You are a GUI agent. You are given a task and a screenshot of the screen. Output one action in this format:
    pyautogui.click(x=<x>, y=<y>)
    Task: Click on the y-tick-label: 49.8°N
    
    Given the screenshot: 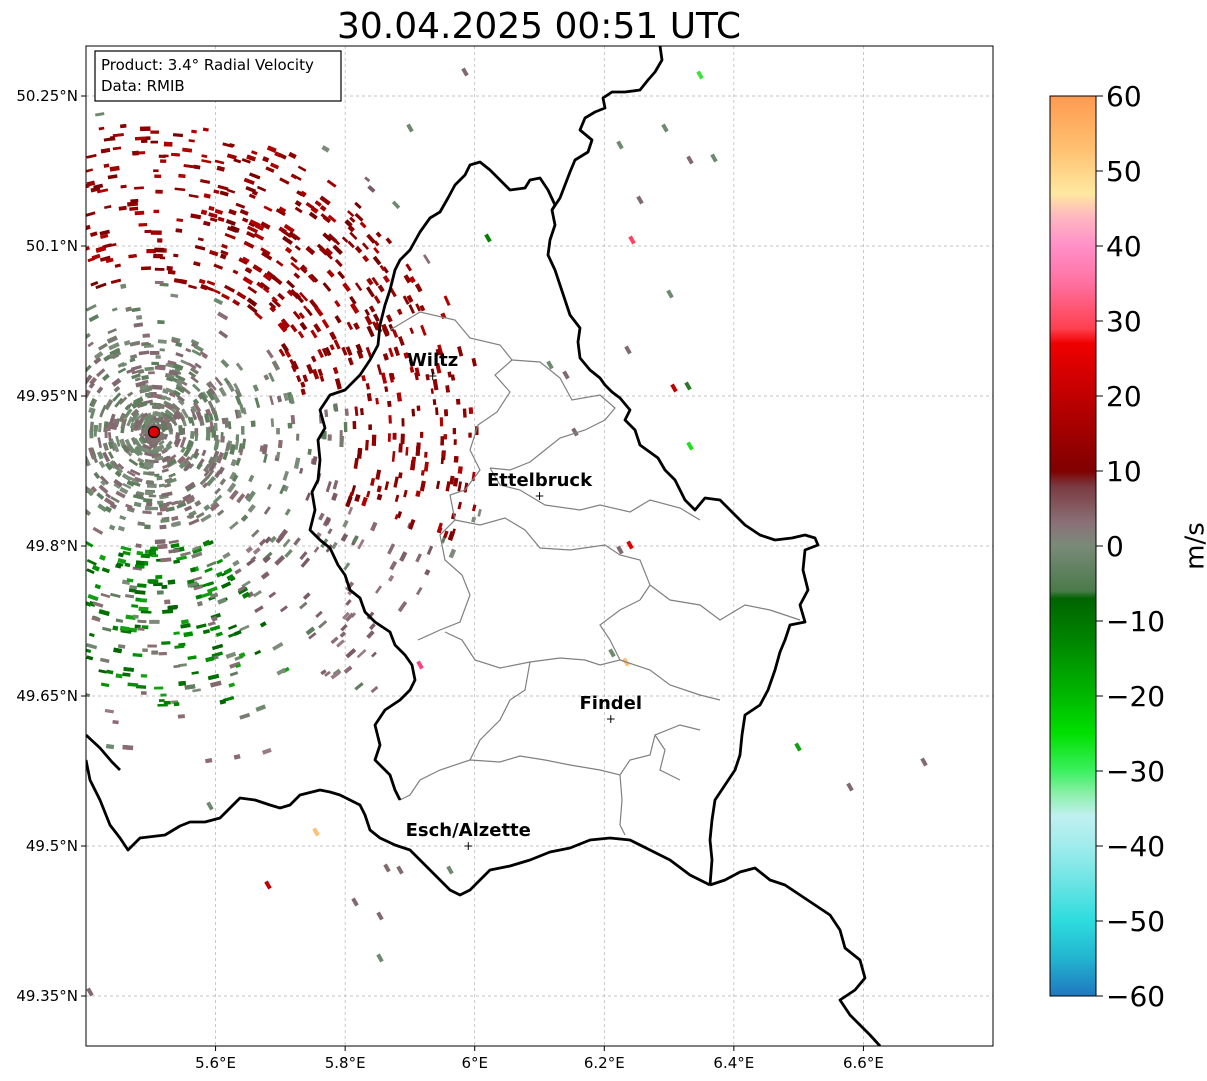 What is the action you would take?
    pyautogui.click(x=52, y=546)
    